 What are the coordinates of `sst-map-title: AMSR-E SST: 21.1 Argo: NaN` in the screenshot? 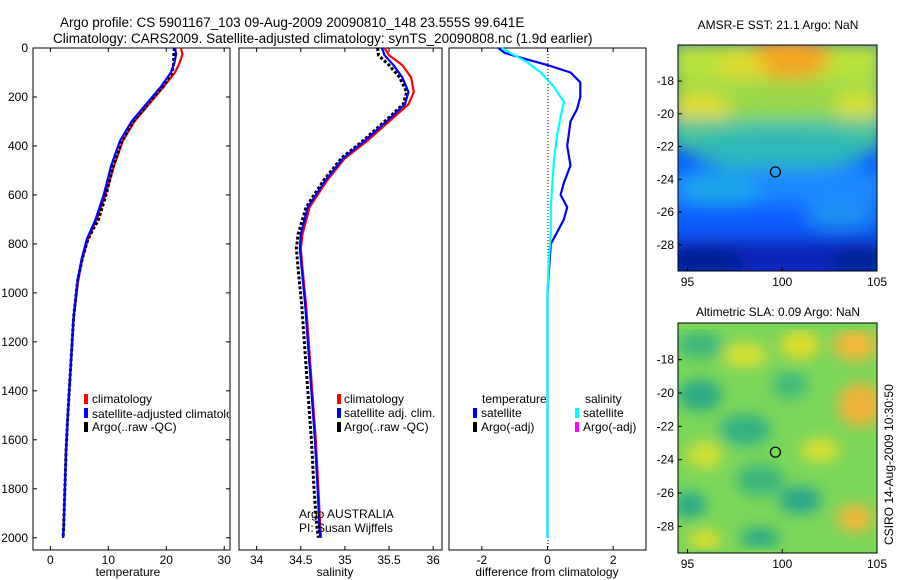 It's located at (778, 25).